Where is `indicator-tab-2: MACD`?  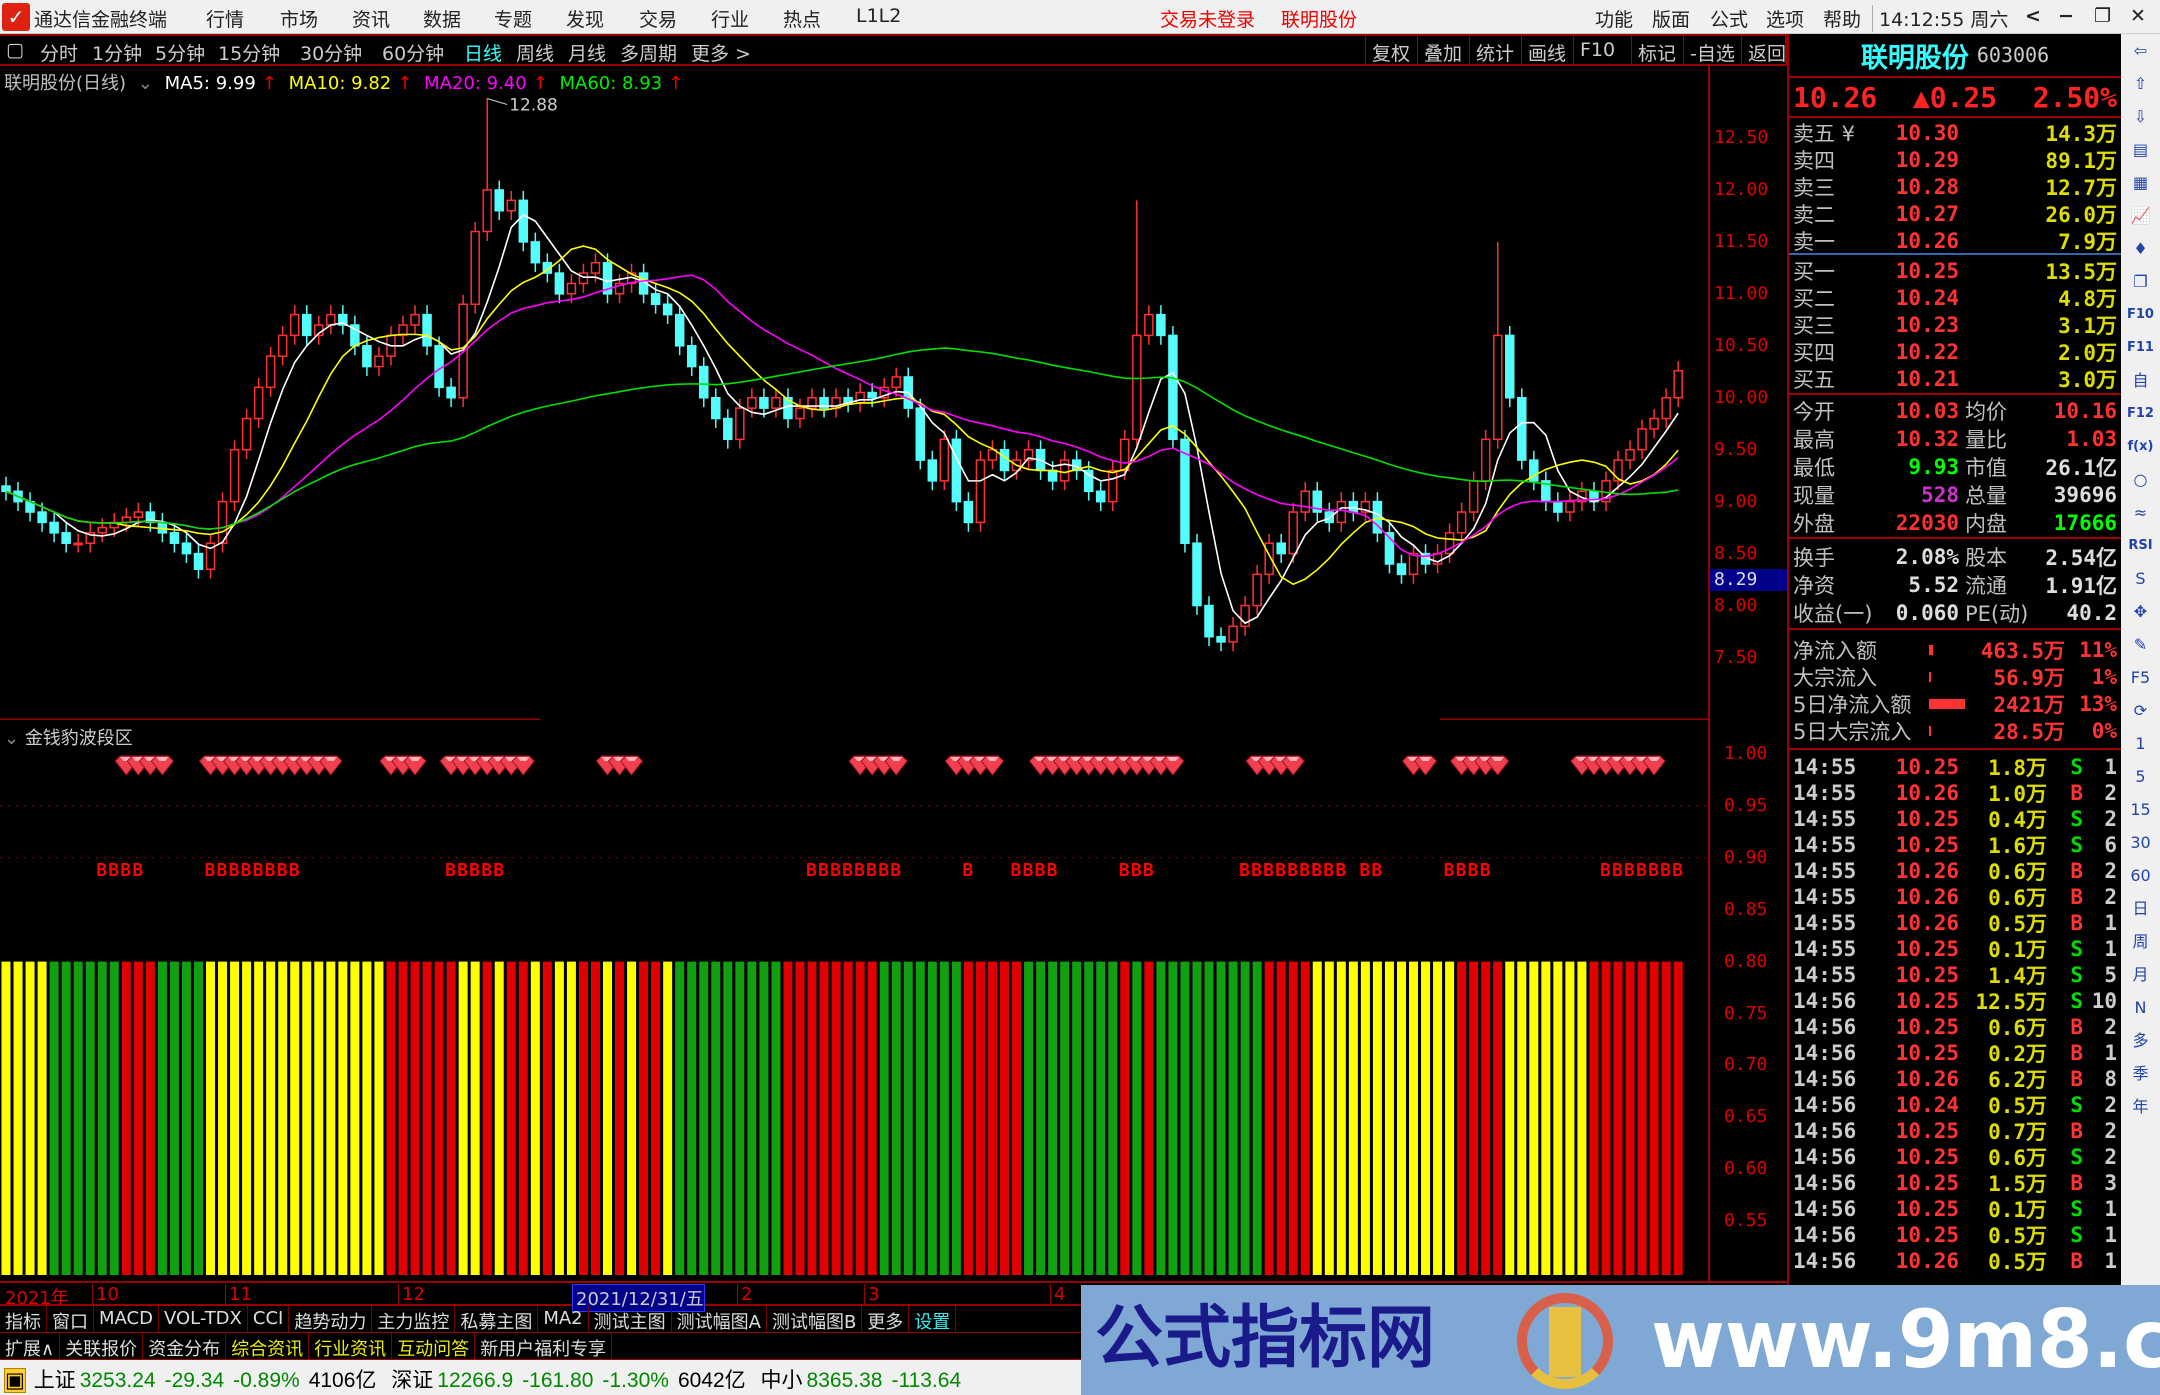
indicator-tab-2: MACD is located at coordinates (126, 1319).